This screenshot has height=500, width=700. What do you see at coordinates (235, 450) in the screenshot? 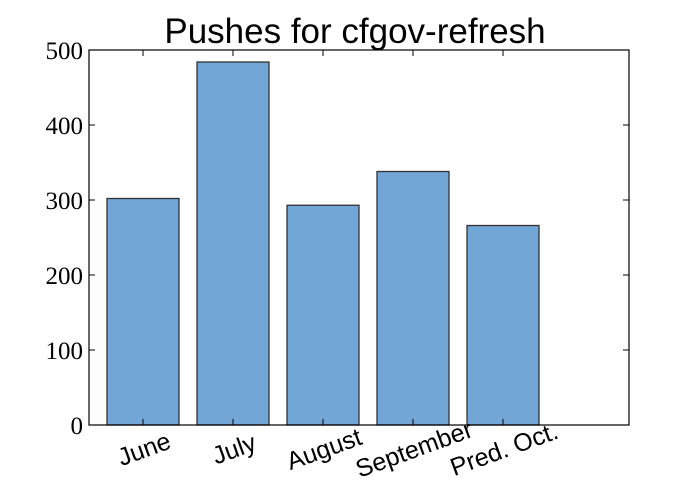
I see `x-tick-label: July` at bounding box center [235, 450].